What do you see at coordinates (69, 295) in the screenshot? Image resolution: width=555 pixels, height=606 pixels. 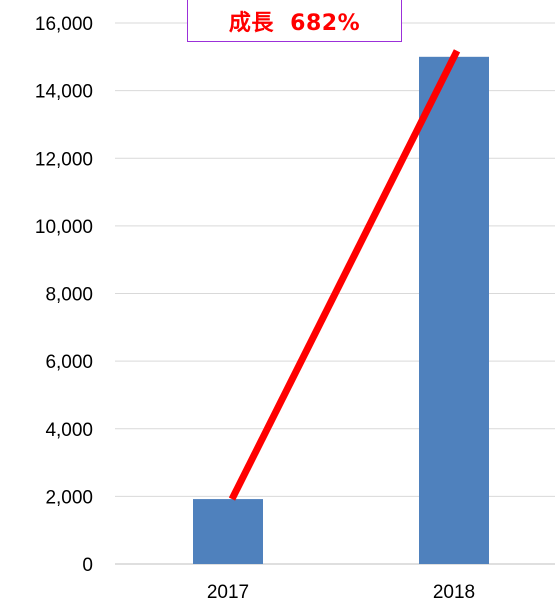 I see `y-tick-label: 8,000` at bounding box center [69, 295].